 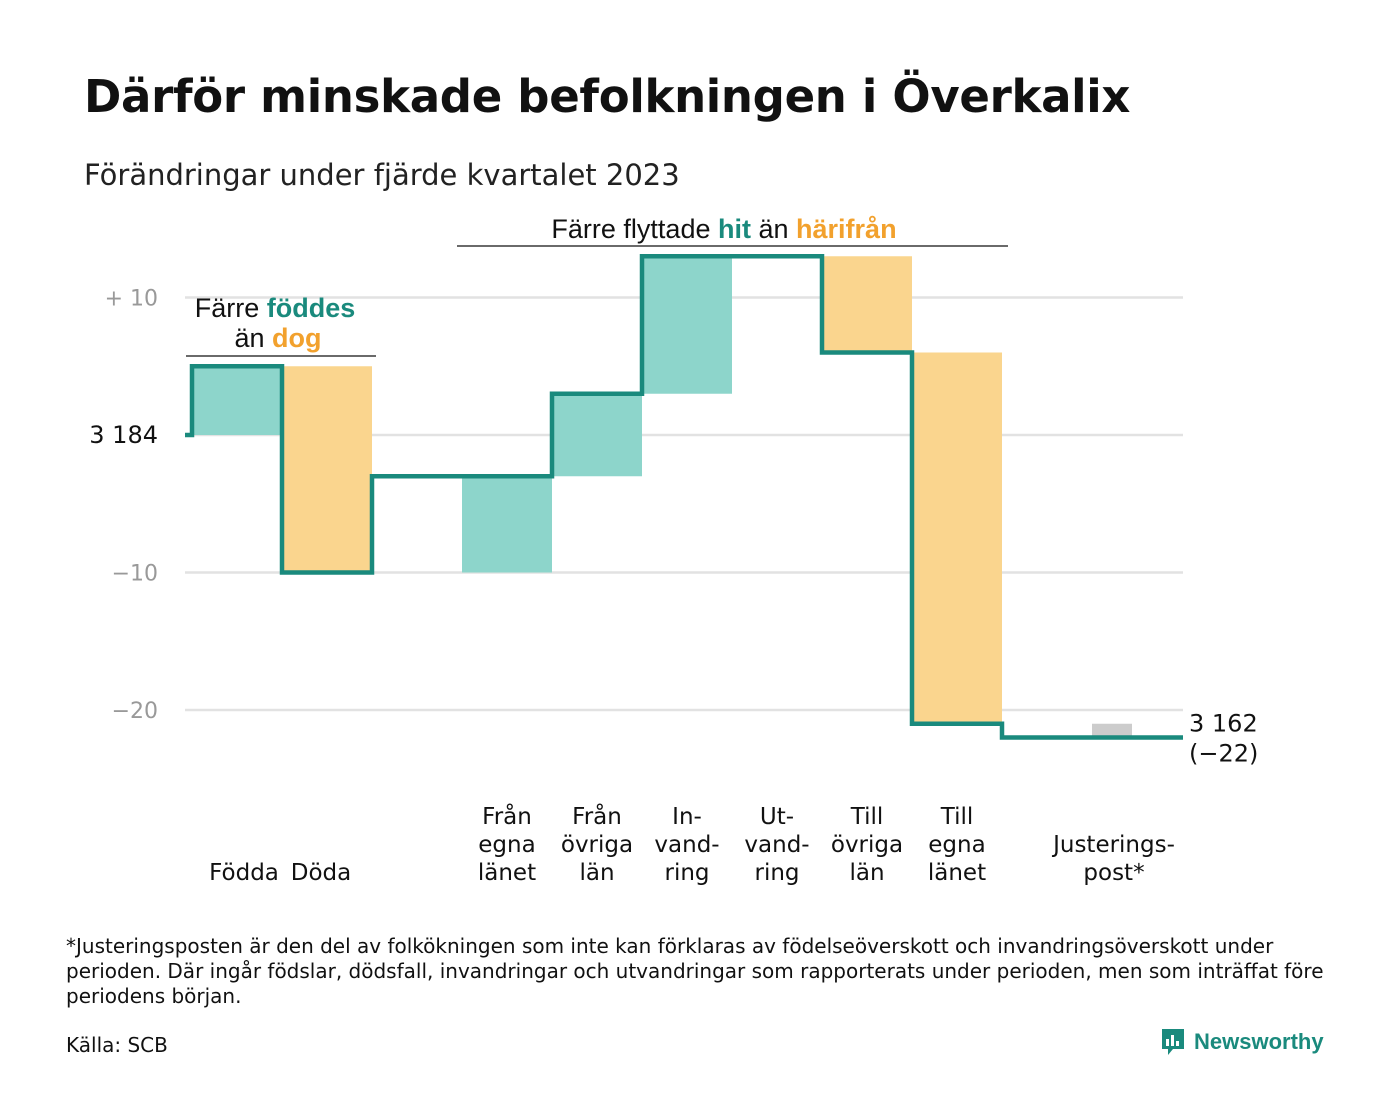 I want to click on category-label-line: post*, so click(x=1113, y=873).